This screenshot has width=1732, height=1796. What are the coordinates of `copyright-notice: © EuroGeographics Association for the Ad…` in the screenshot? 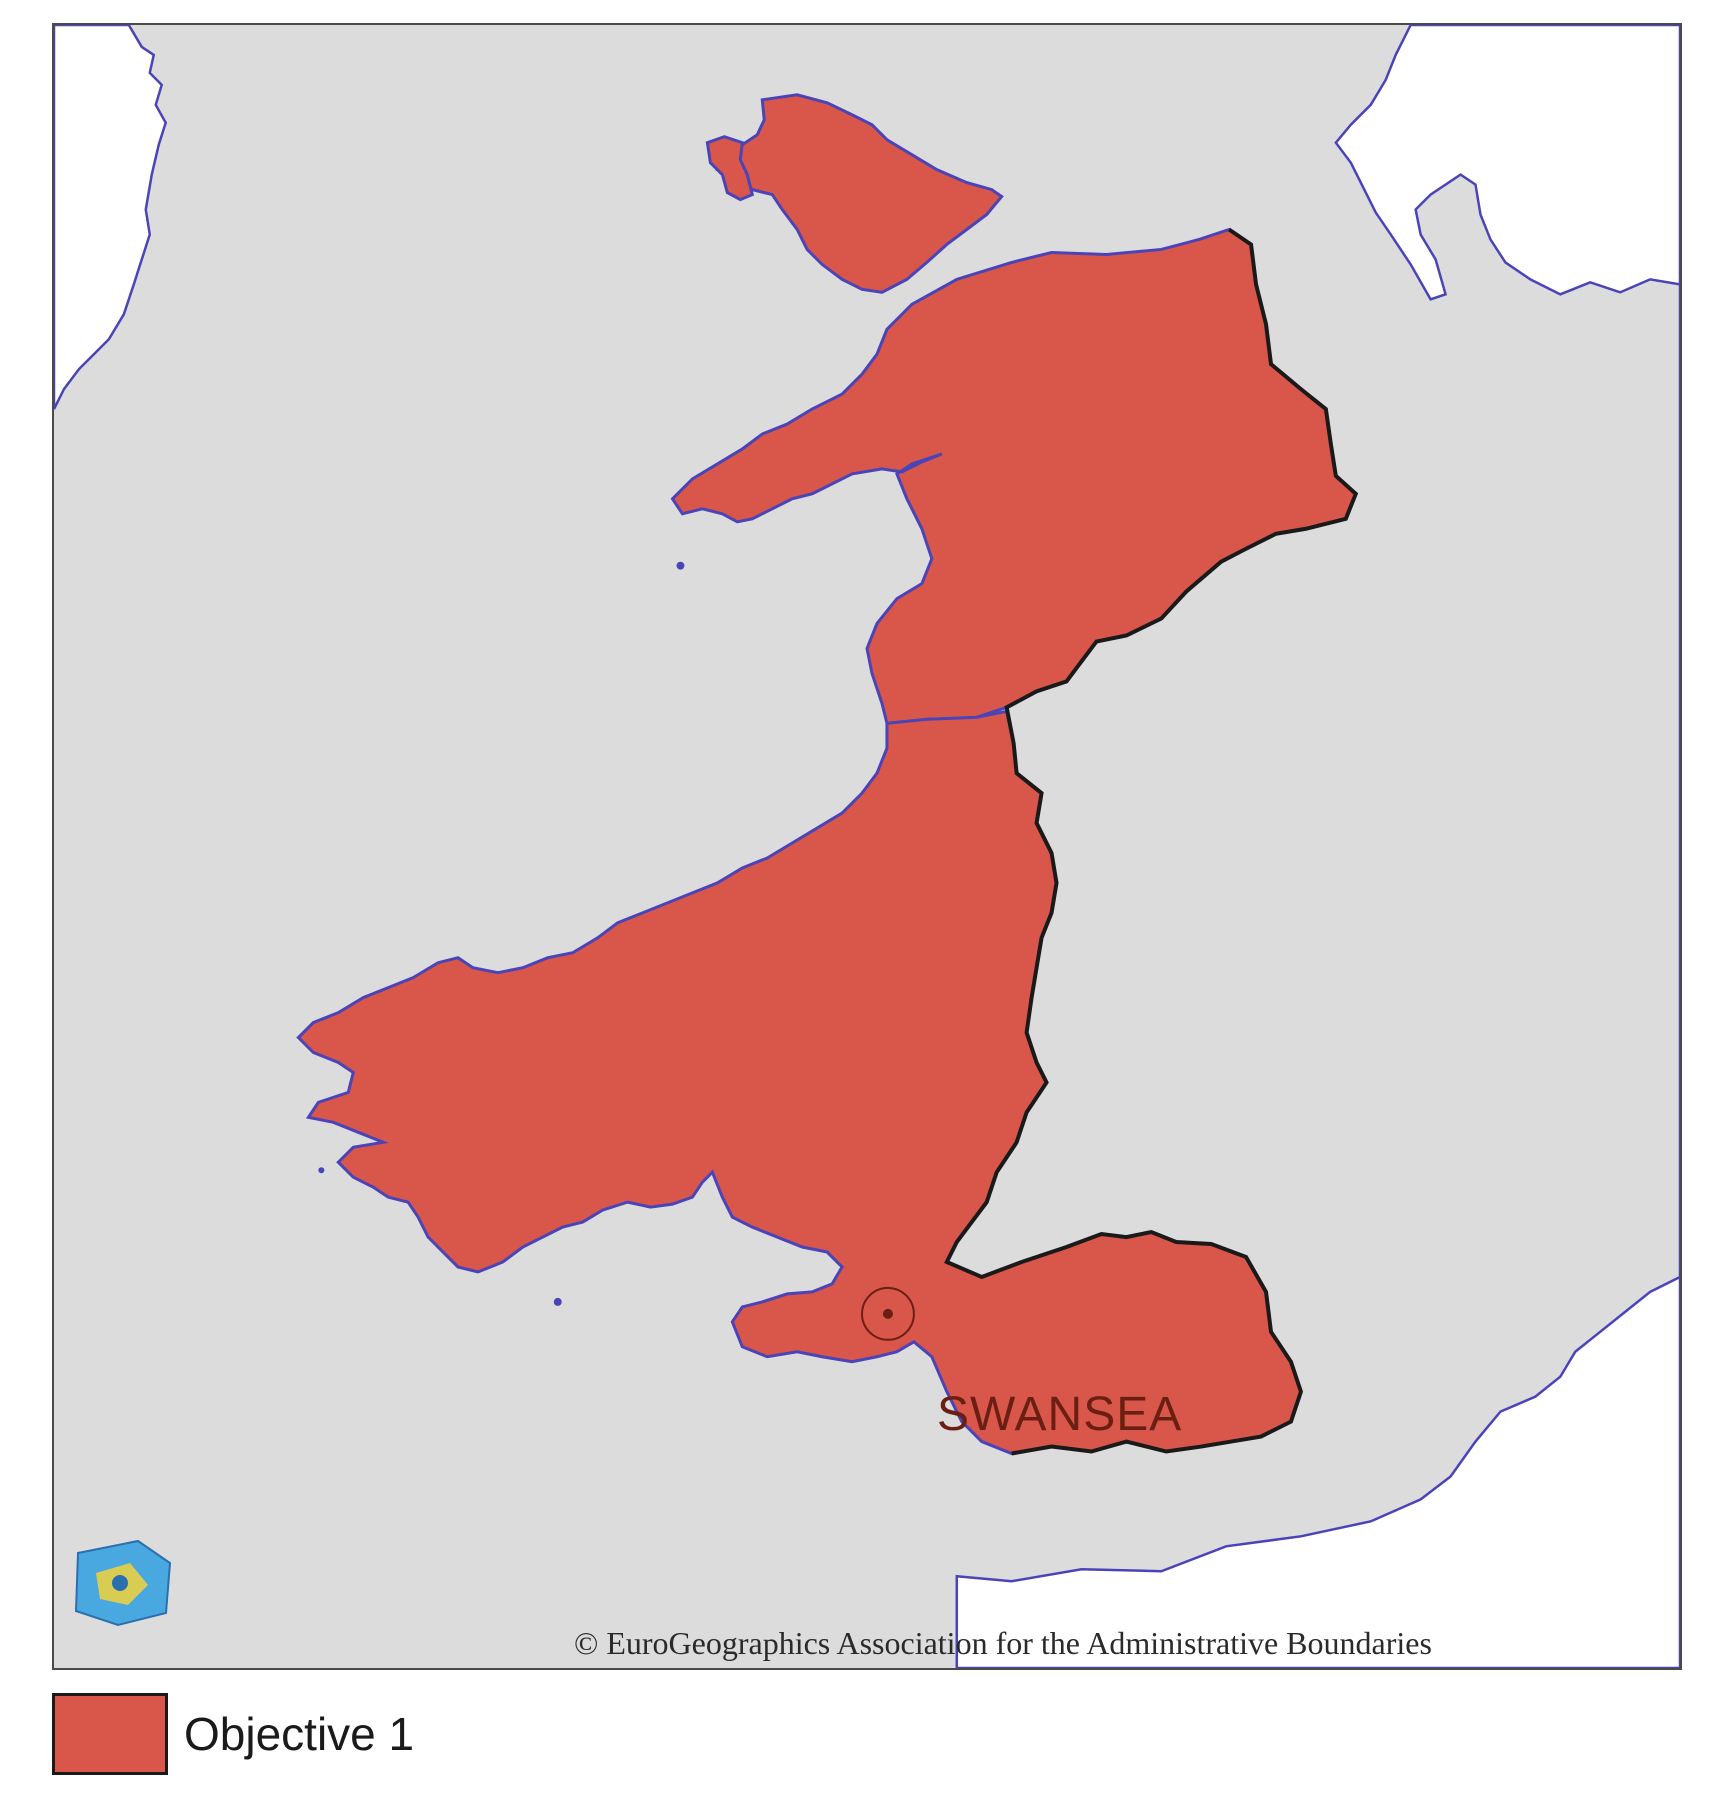 It's located at (1003, 1643).